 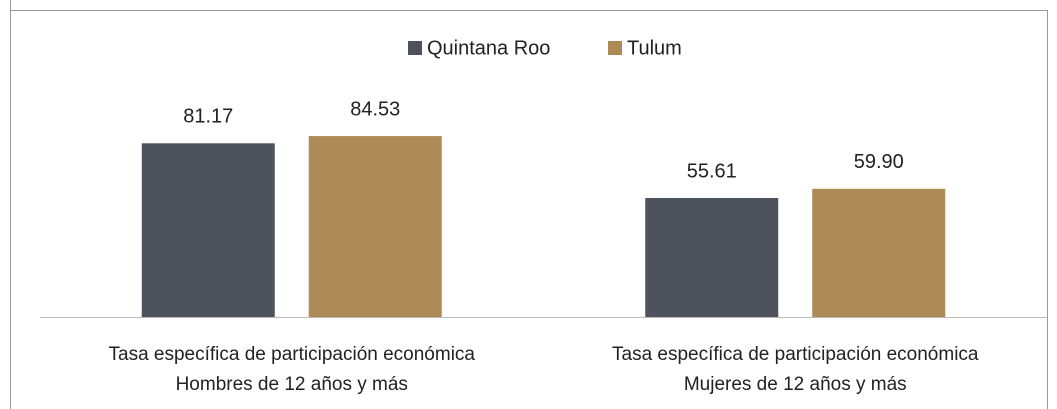 I want to click on legend-label: Tulum, so click(x=654, y=48).